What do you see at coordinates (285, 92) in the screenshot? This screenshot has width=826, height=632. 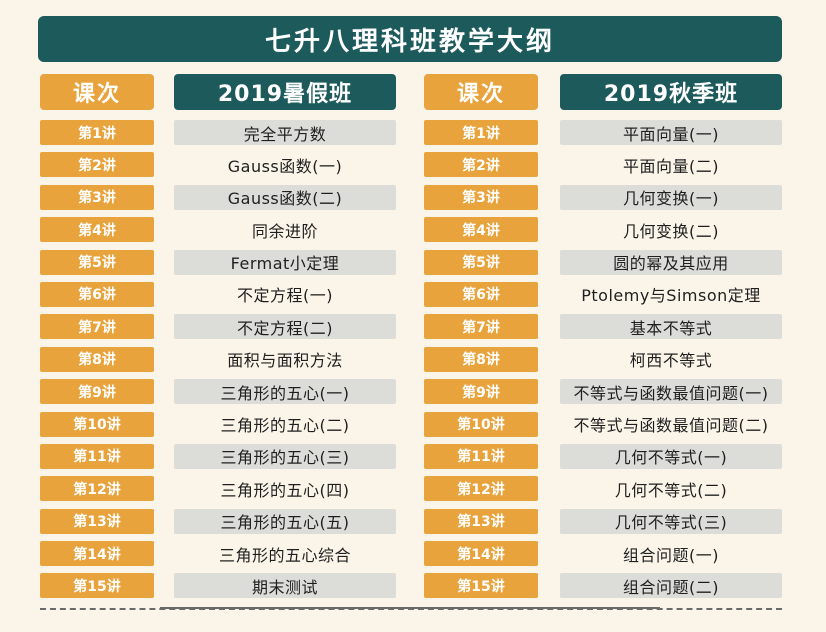 I see `summer-header: 2019暑假班` at bounding box center [285, 92].